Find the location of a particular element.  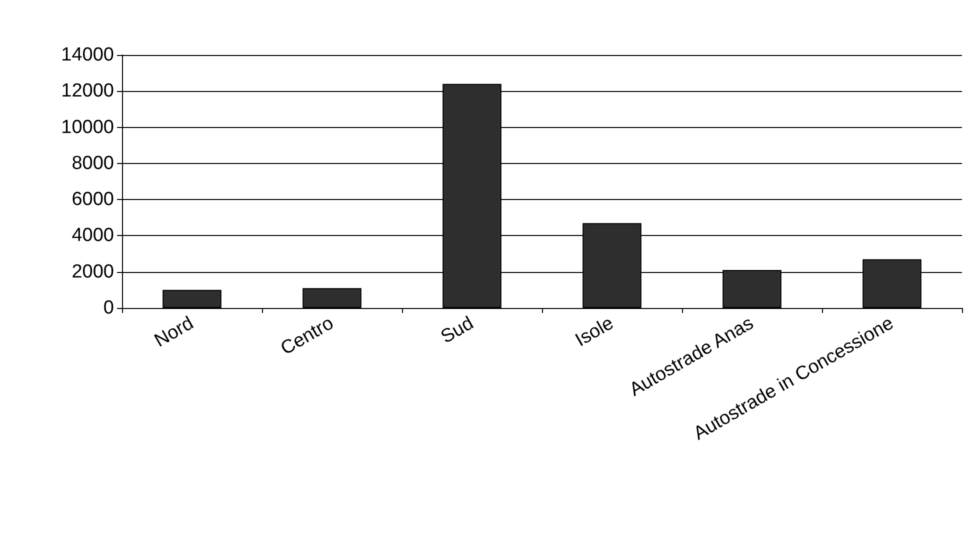

y-tick-label: 4000 is located at coordinates (93, 235).